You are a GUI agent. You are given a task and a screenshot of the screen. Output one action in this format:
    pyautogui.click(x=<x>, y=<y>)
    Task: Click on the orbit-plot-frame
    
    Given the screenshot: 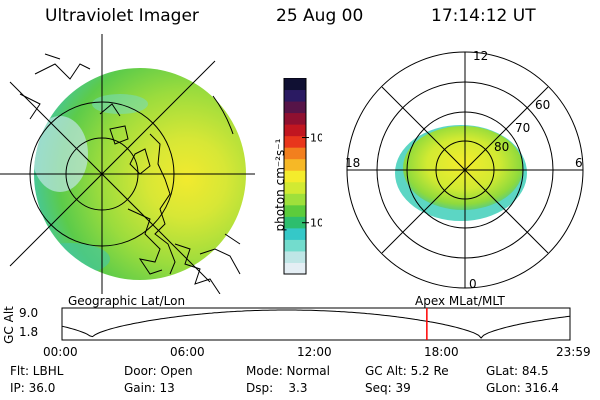 What is the action you would take?
    pyautogui.click(x=316, y=324)
    